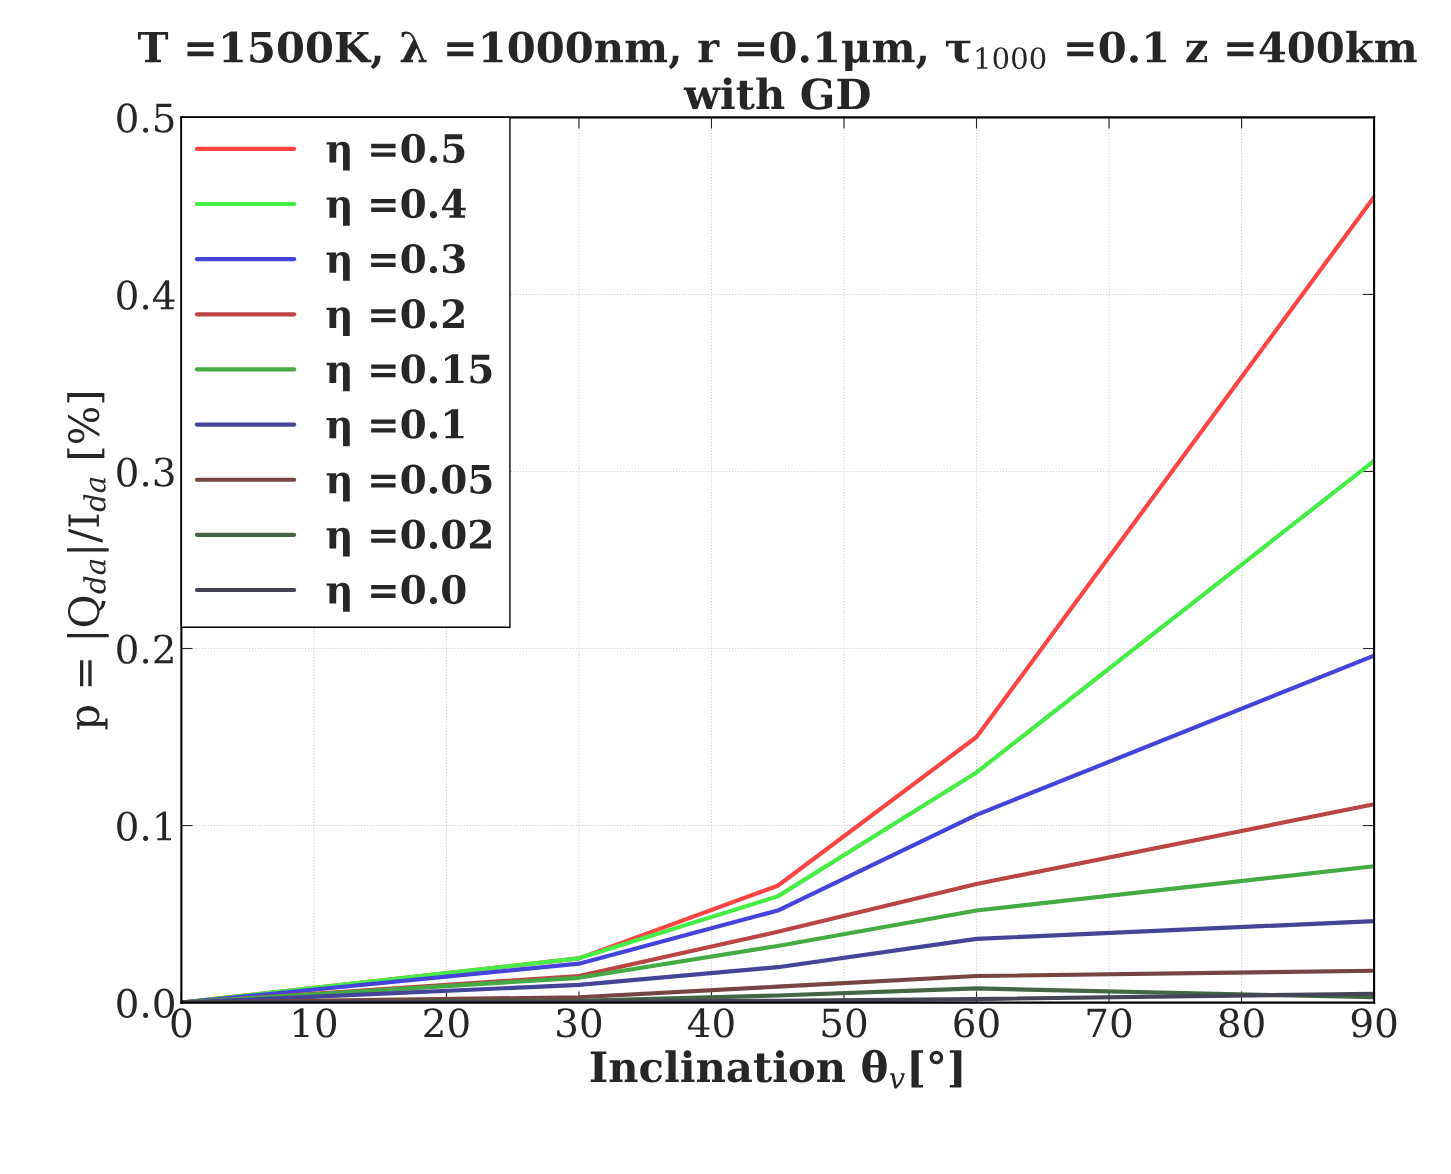 Image resolution: width=1451 pixels, height=1174 pixels. What do you see at coordinates (145, 118) in the screenshot?
I see `y-tick-label: 0.5` at bounding box center [145, 118].